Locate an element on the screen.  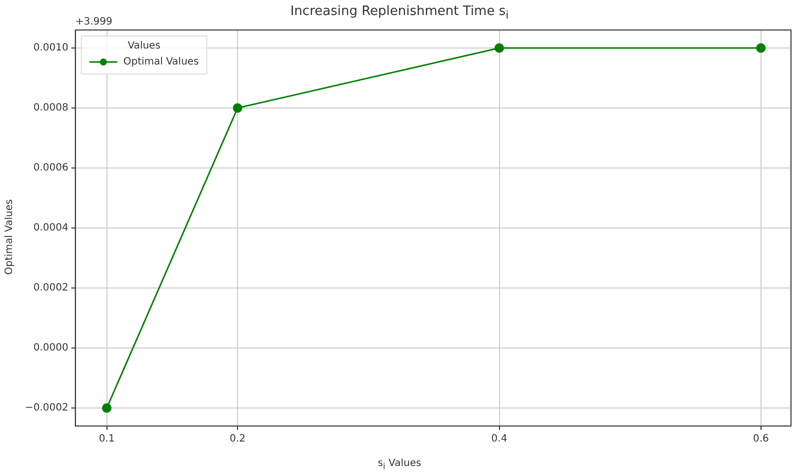
x-tick-label: 0.6 is located at coordinates (760, 439).